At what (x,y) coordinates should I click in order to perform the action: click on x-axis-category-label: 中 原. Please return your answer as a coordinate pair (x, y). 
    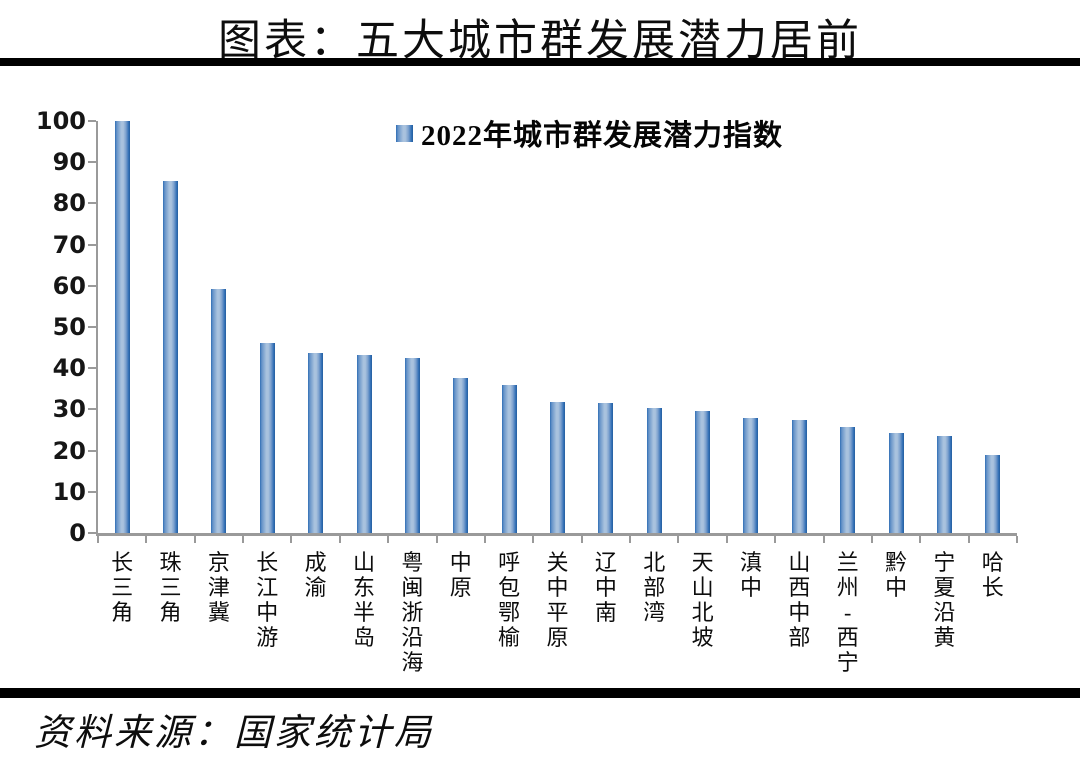
    Looking at the image, I should click on (460, 575).